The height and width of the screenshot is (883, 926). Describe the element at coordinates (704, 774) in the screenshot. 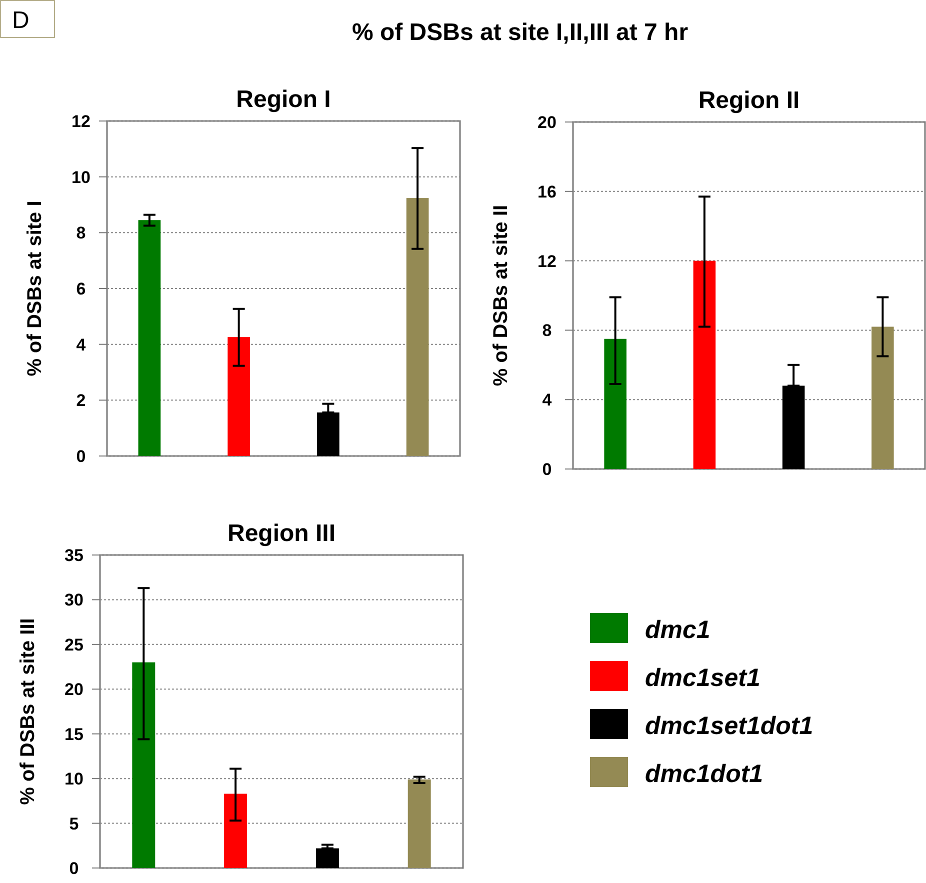

I see `legend-label: dmc1dot1` at that location.